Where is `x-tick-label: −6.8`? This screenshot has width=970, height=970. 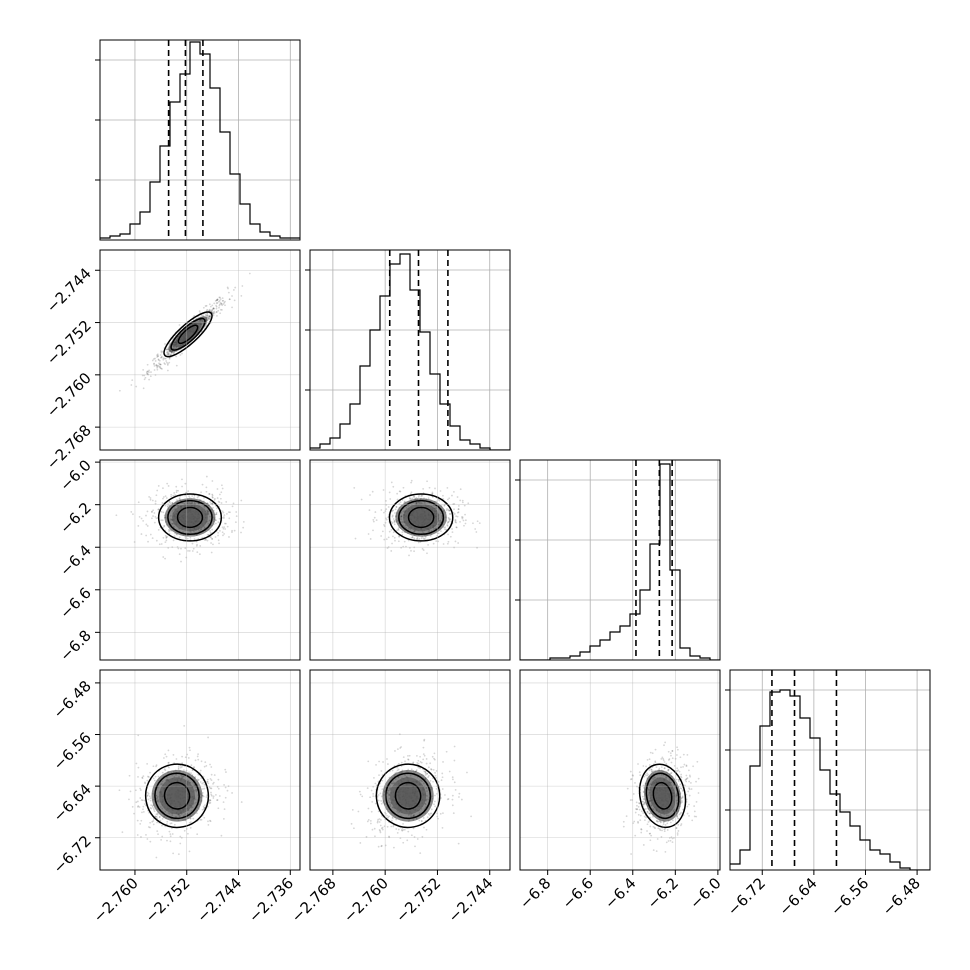 x-tick-label: −6.8 is located at coordinates (535, 893).